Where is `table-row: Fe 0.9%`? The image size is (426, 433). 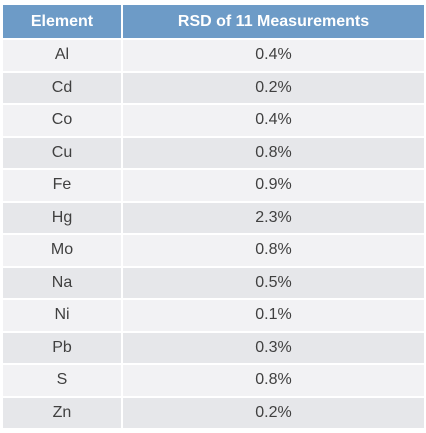 table-row: Fe 0.9% is located at coordinates (213, 186).